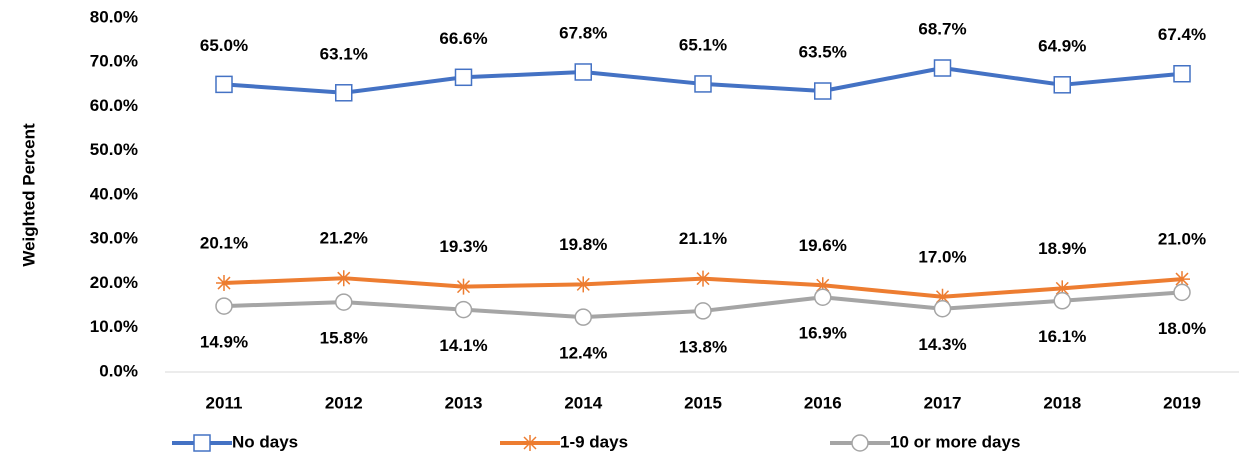  What do you see at coordinates (823, 51) in the screenshot?
I see `data-label: 63.5%` at bounding box center [823, 51].